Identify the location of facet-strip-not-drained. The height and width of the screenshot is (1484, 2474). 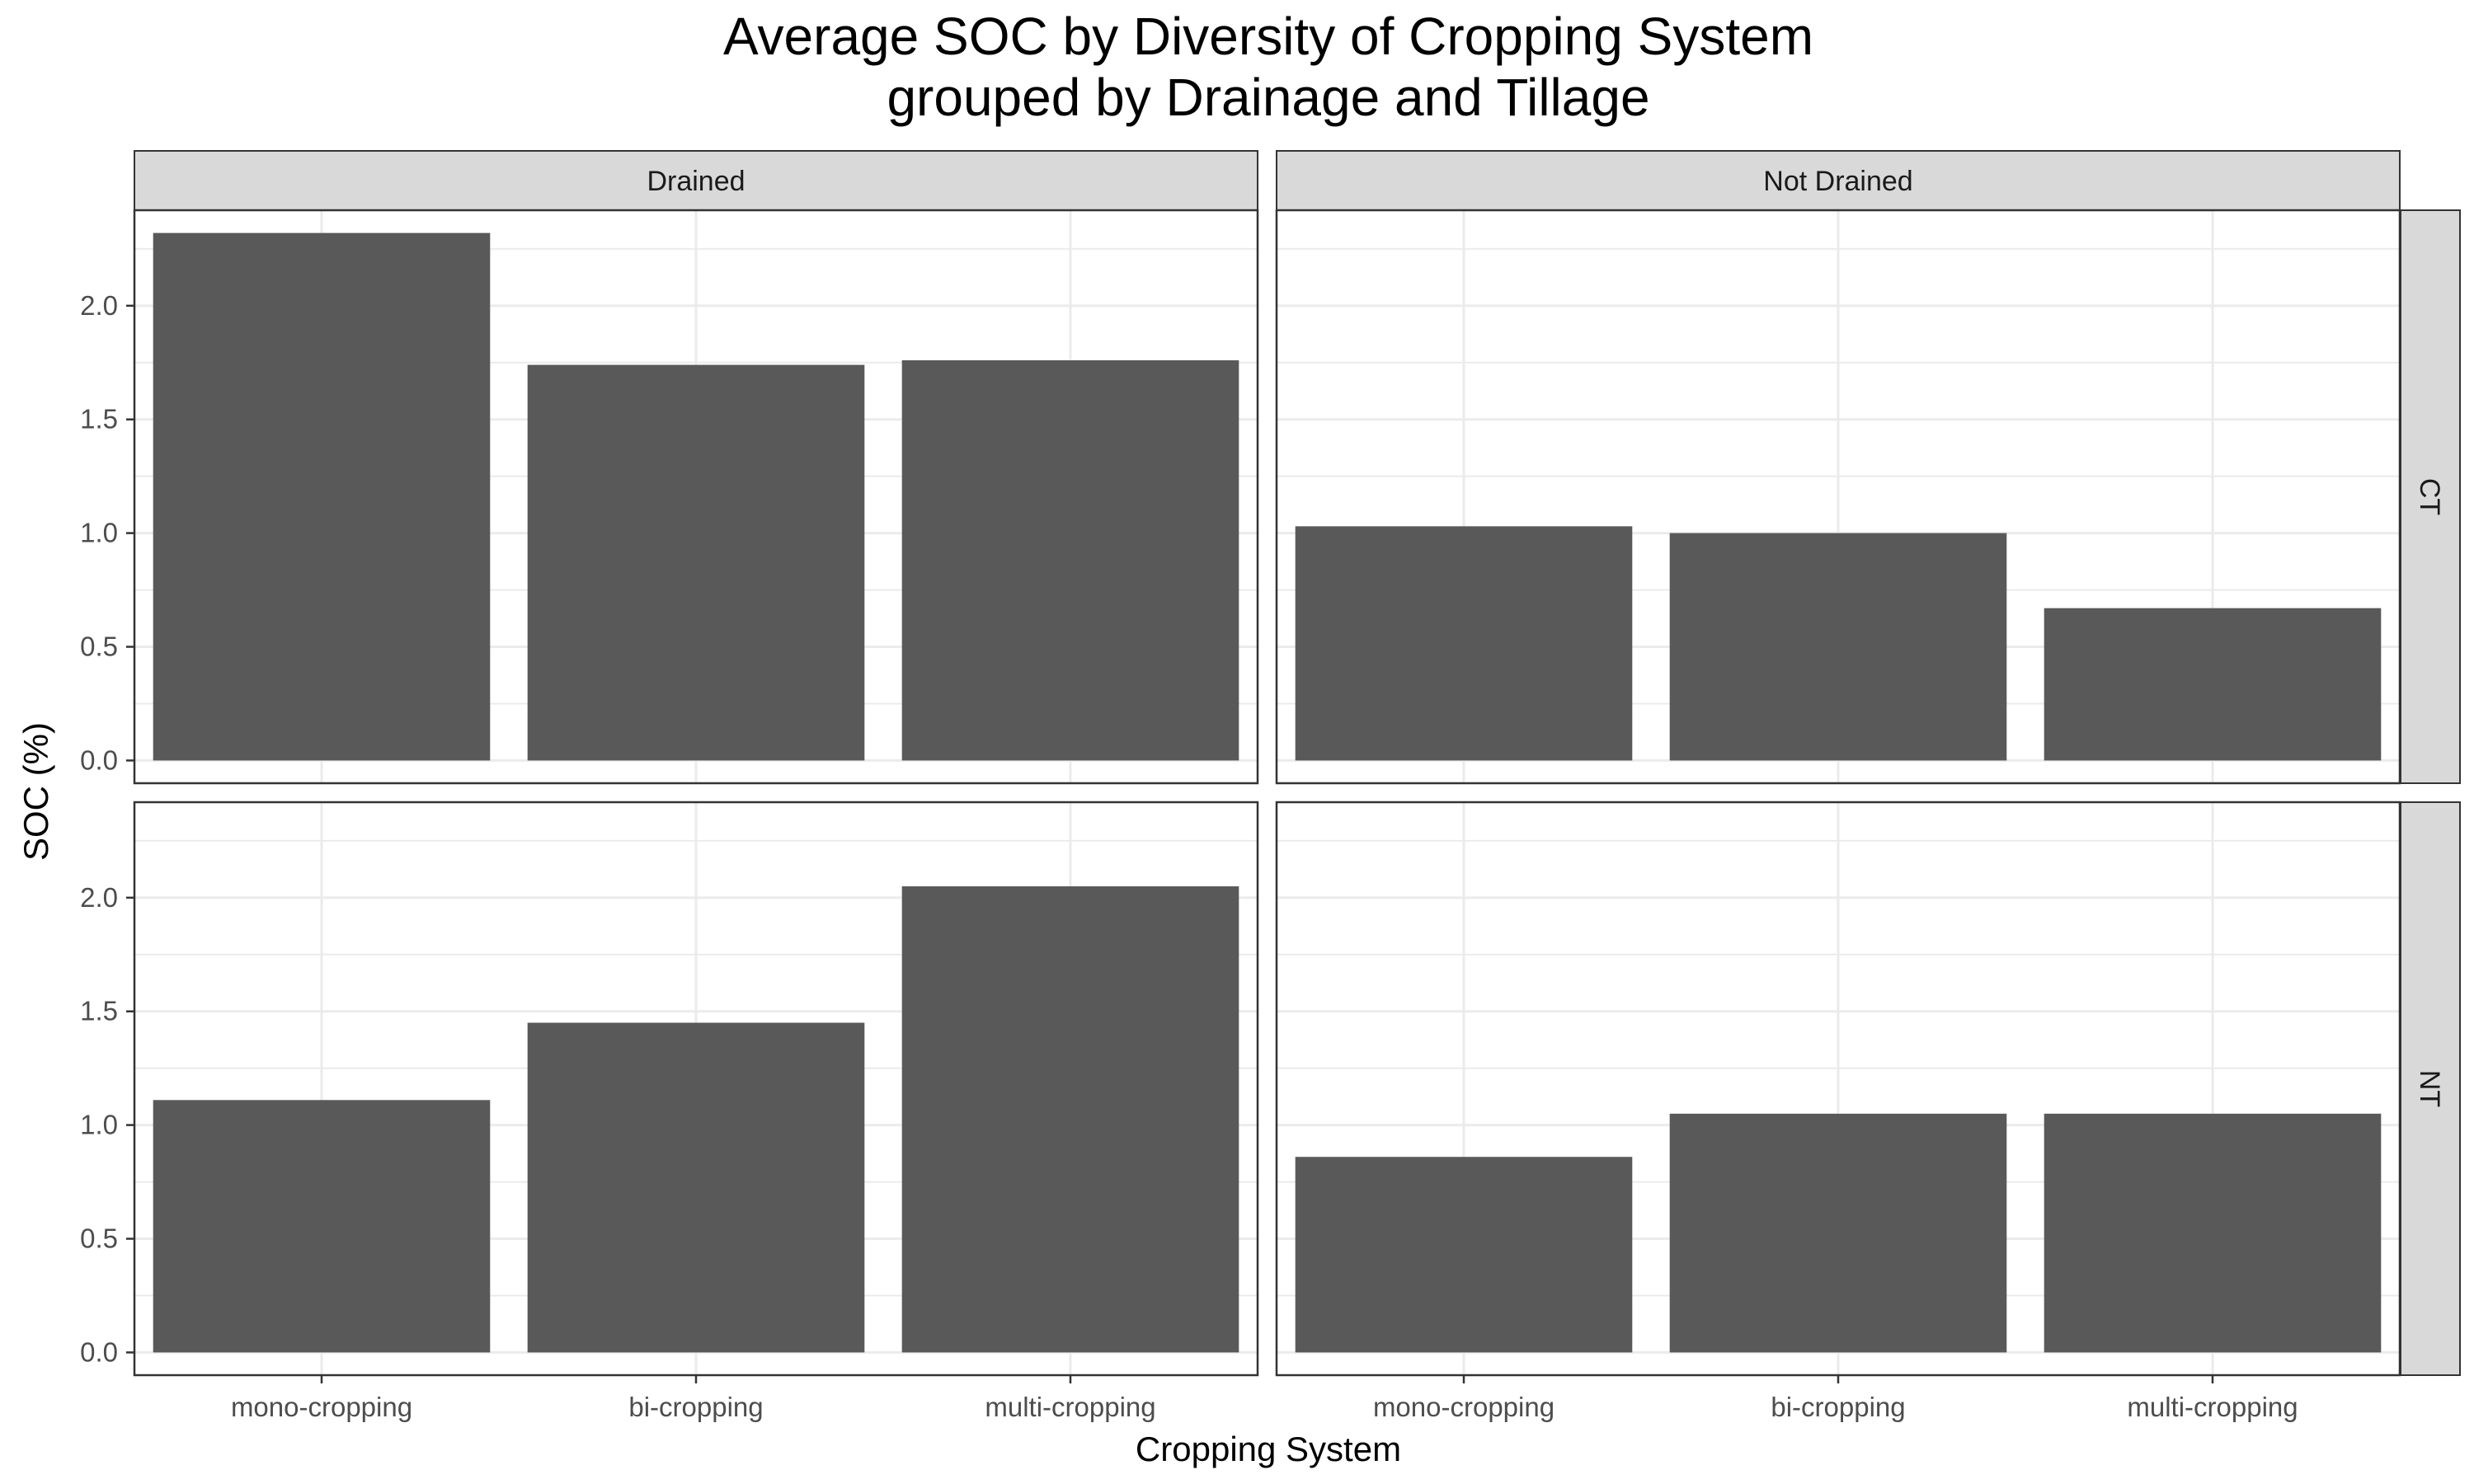
(1838, 180).